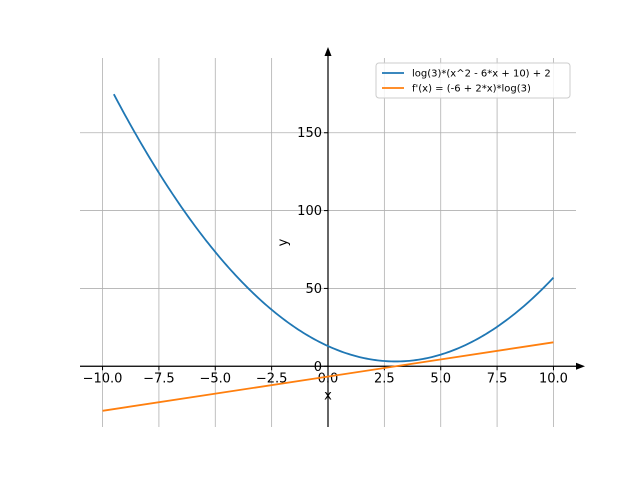 This screenshot has height=484, width=640. What do you see at coordinates (103, 378) in the screenshot?
I see `x-tick-label: −10.0` at bounding box center [103, 378].